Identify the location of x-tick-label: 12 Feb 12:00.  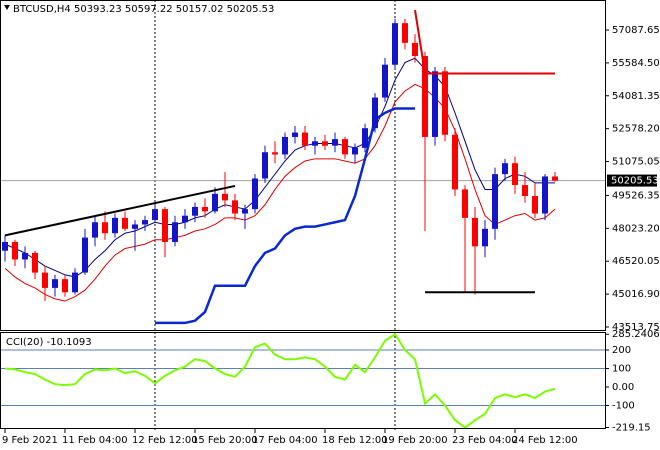
(165, 440).